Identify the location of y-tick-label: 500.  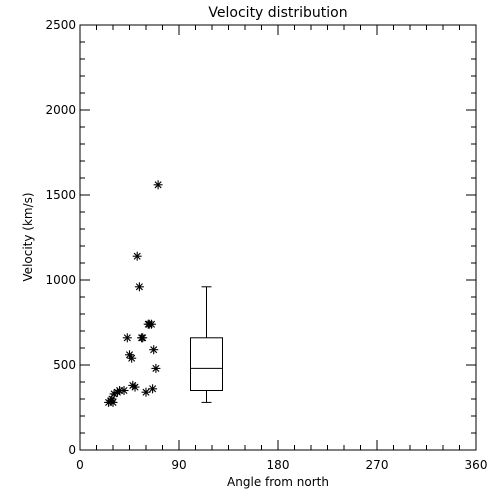
(64, 365).